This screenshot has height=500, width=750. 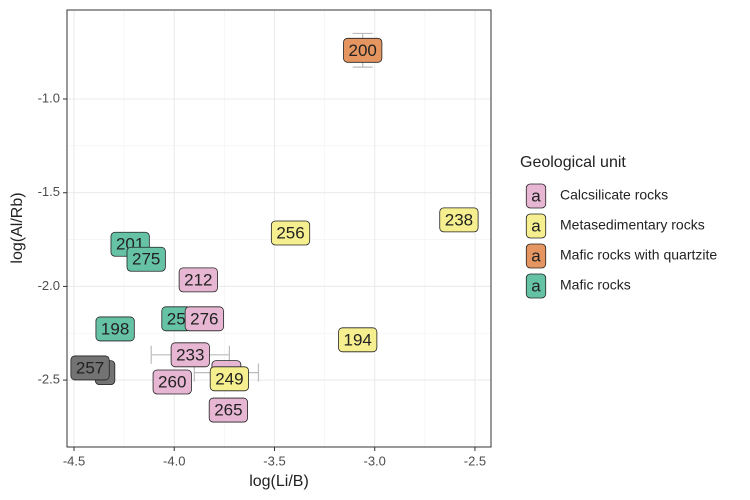 I want to click on point-label-text: 260, so click(x=172, y=381).